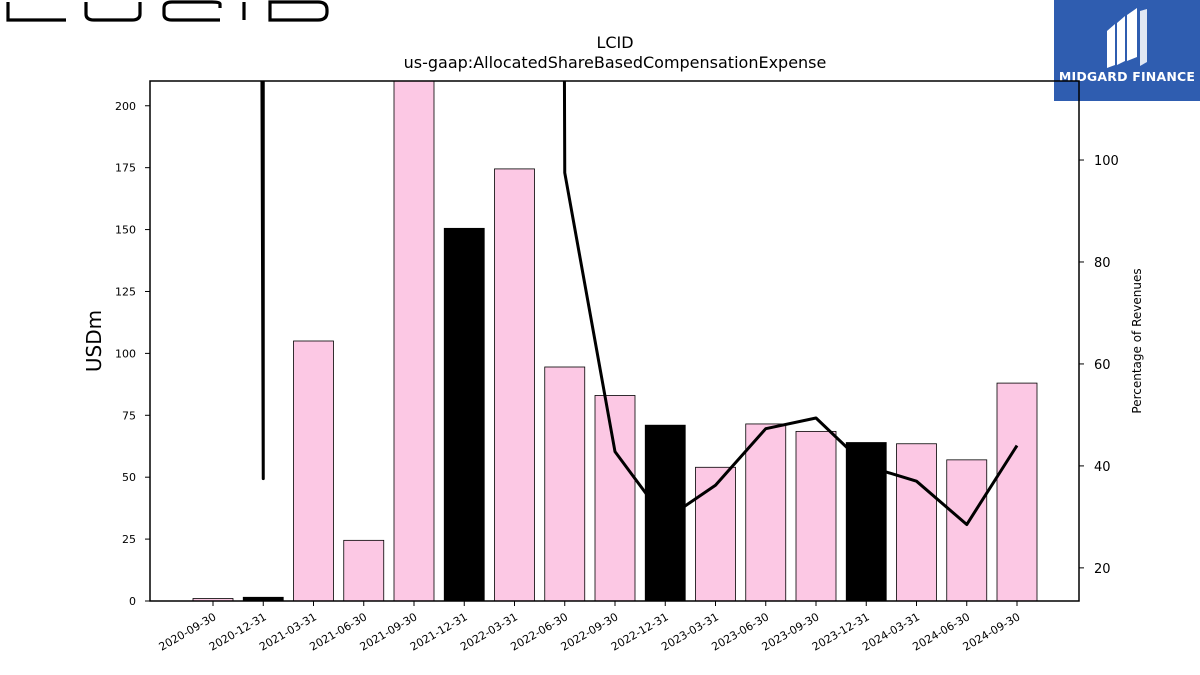 The width and height of the screenshot is (1200, 675). Describe the element at coordinates (1137, 340) in the screenshot. I see `y2-axis-label: Percentage of Revenues` at that location.